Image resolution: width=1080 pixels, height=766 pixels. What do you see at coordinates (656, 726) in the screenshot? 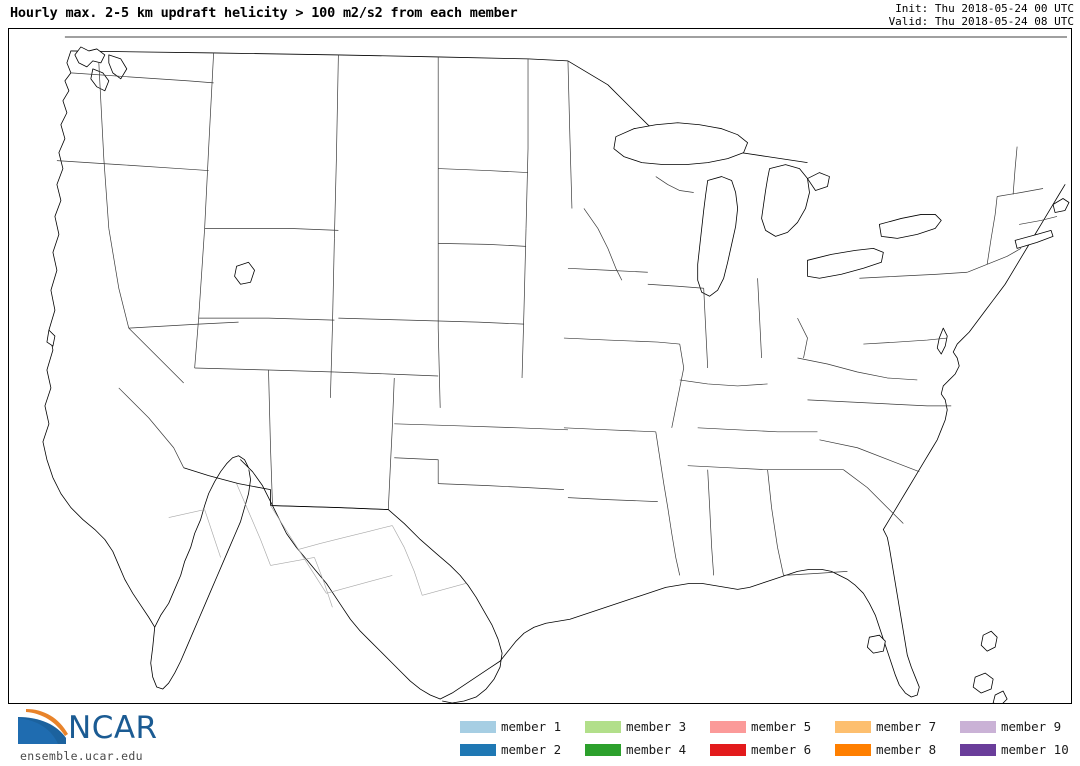
I see `legend-label: member 3` at bounding box center [656, 726].